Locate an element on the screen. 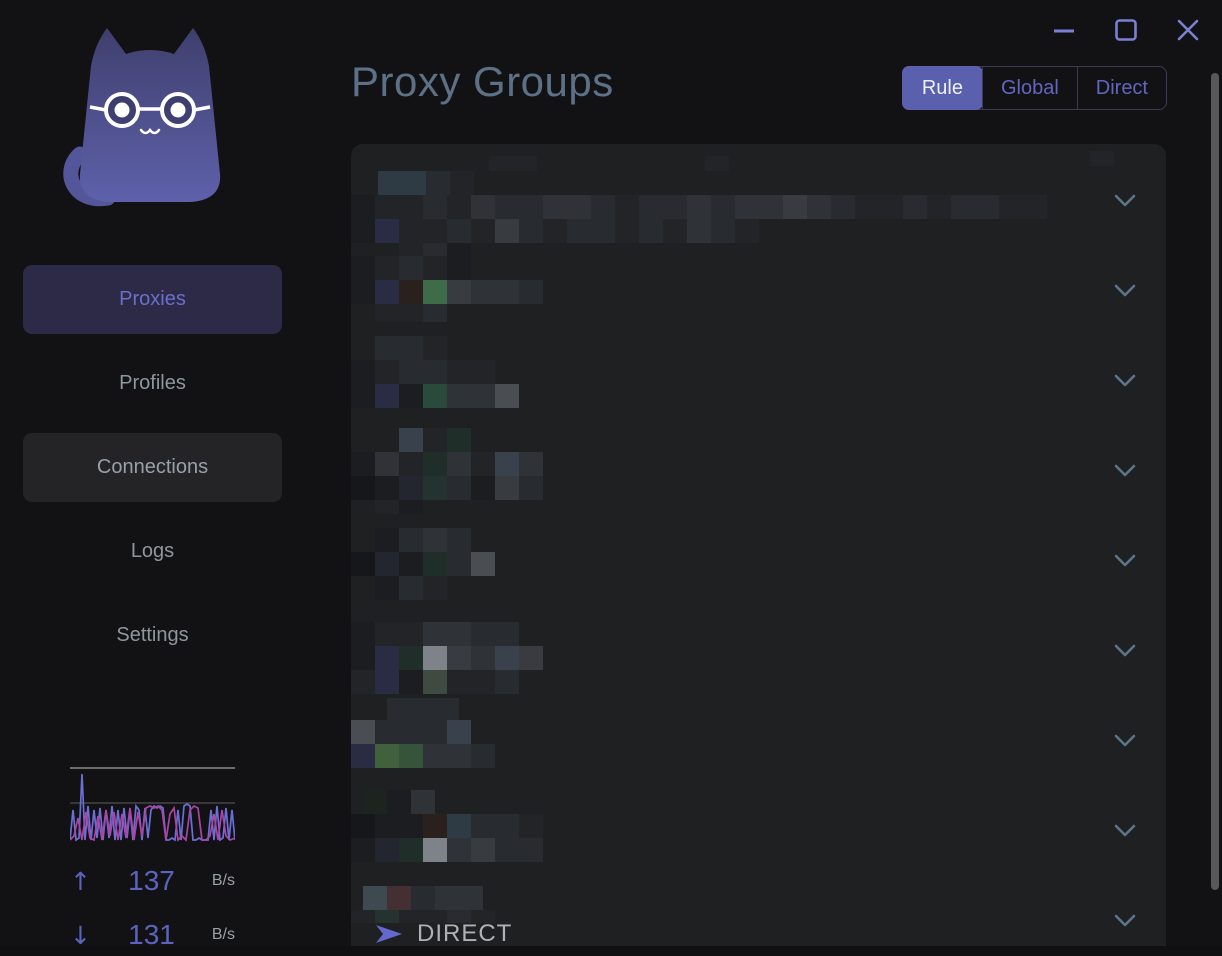 This screenshot has height=956, width=1222. scrollbar-thumb is located at coordinates (1215, 481).